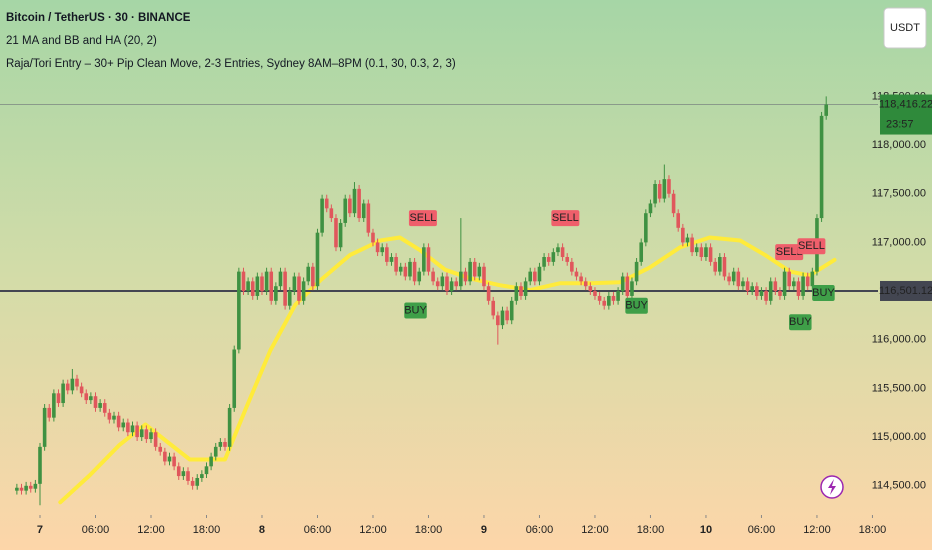  I want to click on currency-label: USDT, so click(905, 28).